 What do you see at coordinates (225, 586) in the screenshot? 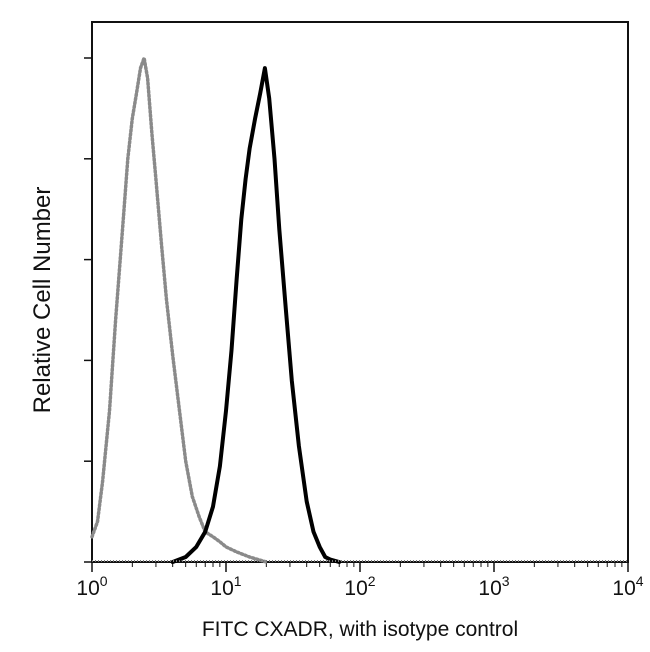
I see `x-tick-label-1: 10¹` at bounding box center [225, 586].